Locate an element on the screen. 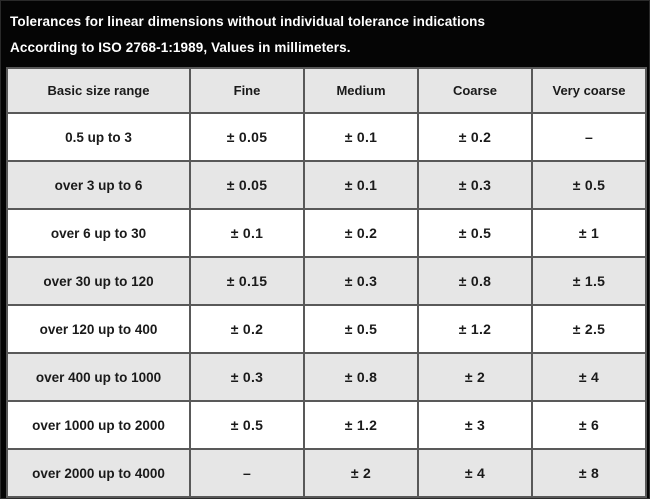  size-range-cell: over 2000 up to 4000 is located at coordinates (98, 473).